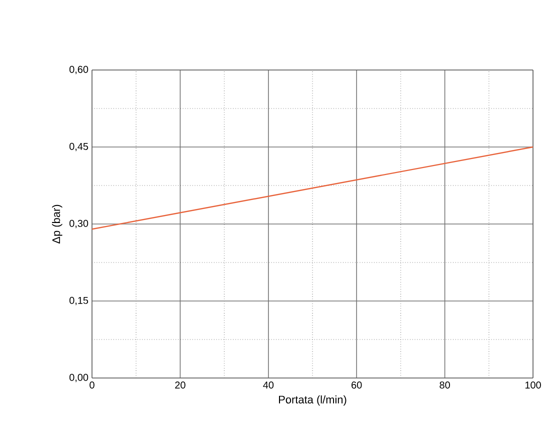 The width and height of the screenshot is (548, 421). What do you see at coordinates (312, 400) in the screenshot?
I see `x-axis-title: Portata (l/min)` at bounding box center [312, 400].